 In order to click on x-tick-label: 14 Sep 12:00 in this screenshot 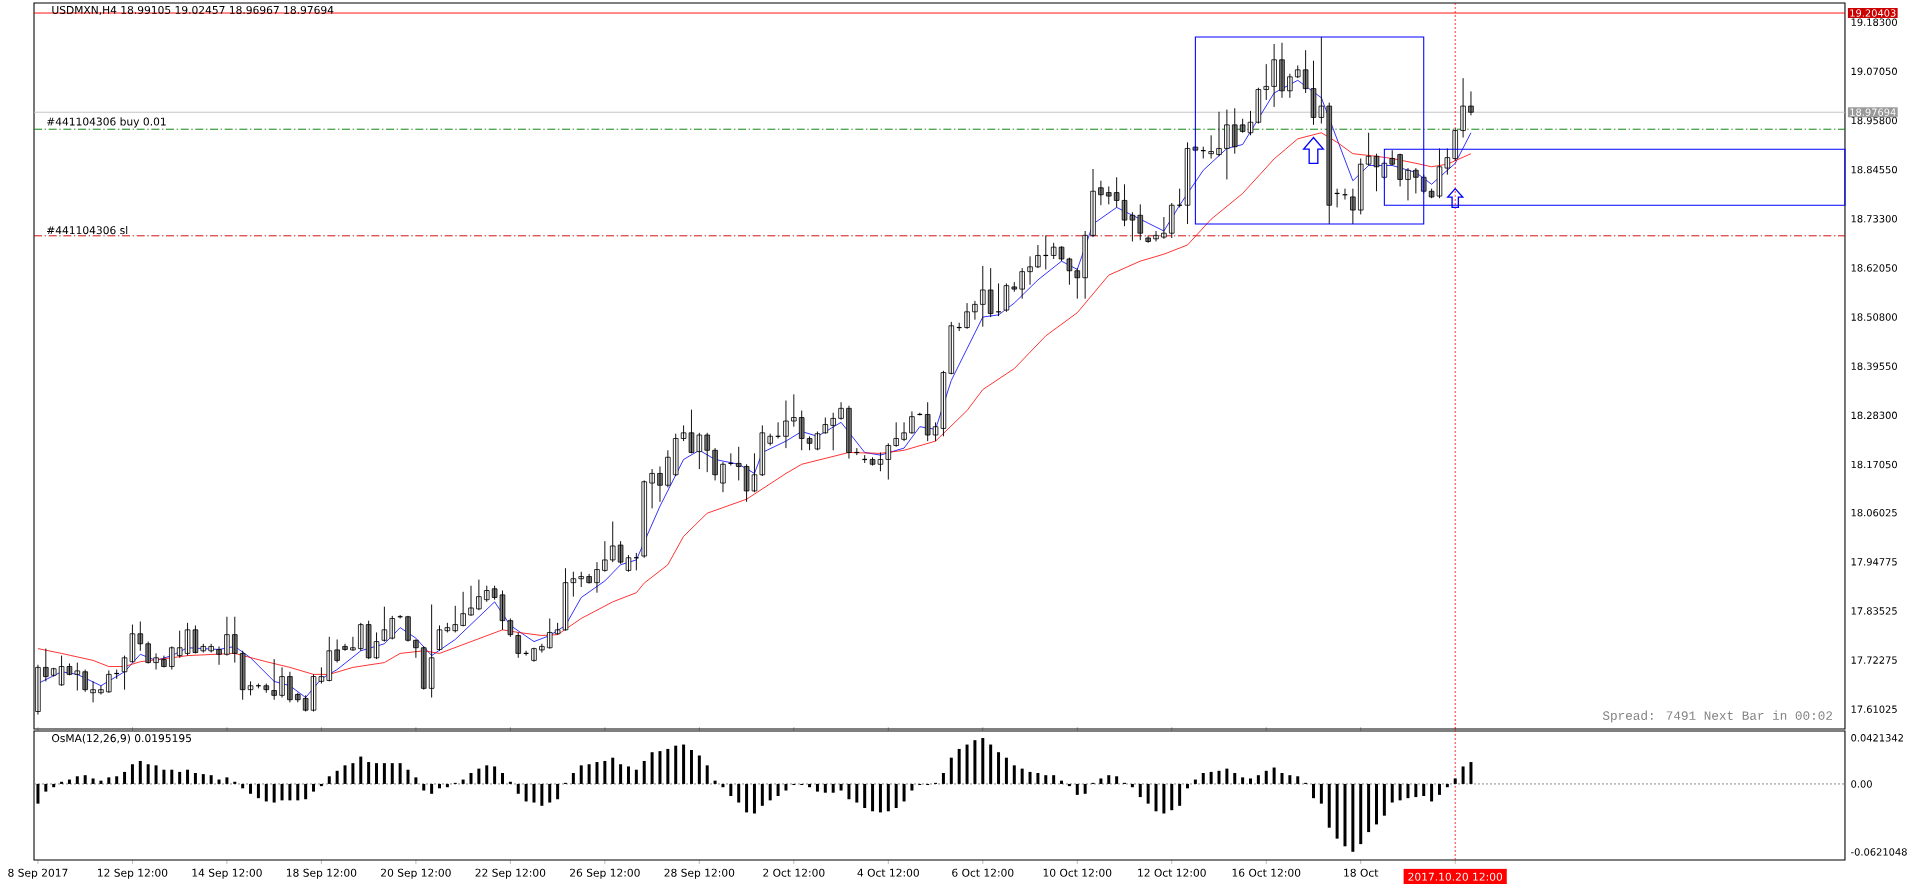, I will do `click(227, 873)`.